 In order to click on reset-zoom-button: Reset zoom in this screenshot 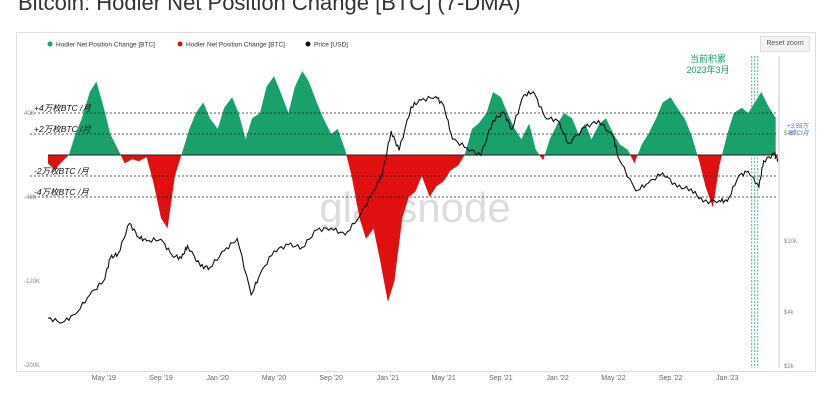, I will do `click(785, 44)`.